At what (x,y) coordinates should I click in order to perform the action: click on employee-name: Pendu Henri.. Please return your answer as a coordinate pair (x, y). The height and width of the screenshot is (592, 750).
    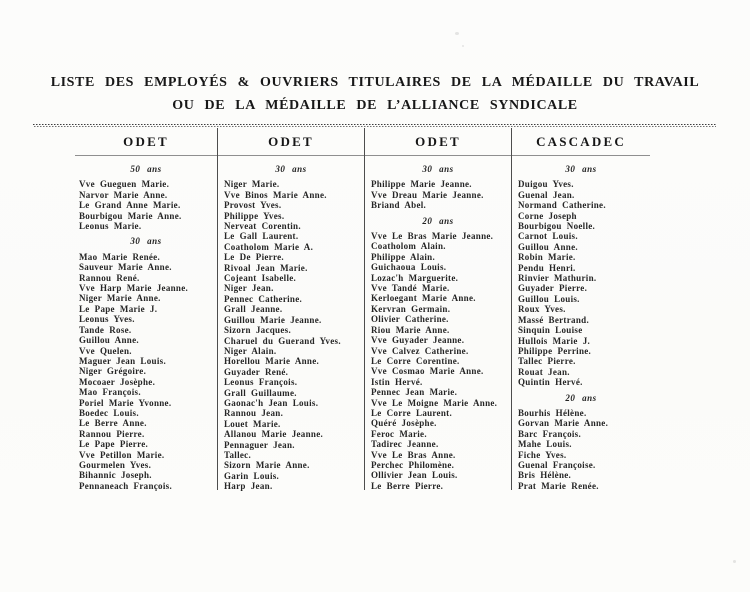
    Looking at the image, I should click on (547, 267).